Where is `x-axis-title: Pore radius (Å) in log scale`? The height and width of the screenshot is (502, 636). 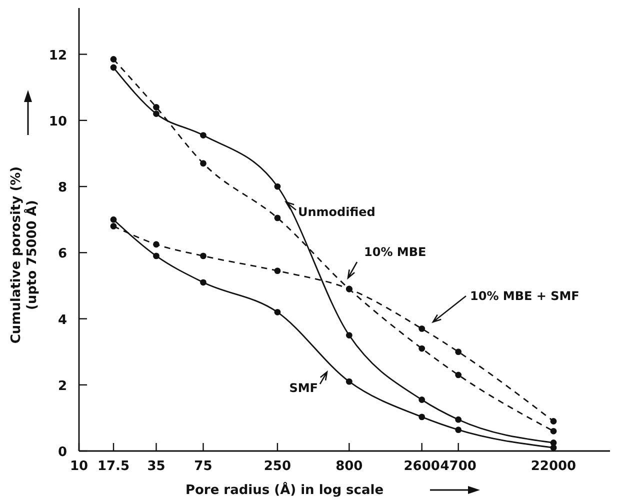 x-axis-title: Pore radius (Å) in log scale is located at coordinates (284, 489).